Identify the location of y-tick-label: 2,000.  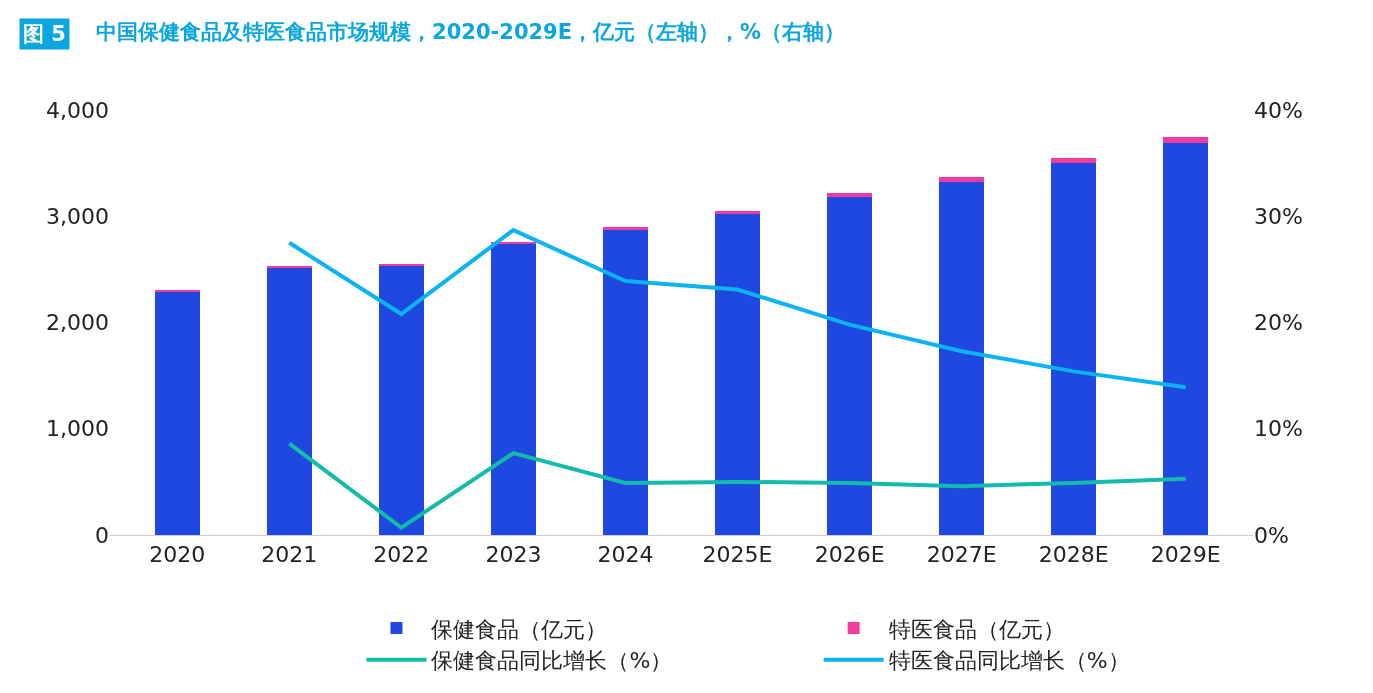
(77, 323).